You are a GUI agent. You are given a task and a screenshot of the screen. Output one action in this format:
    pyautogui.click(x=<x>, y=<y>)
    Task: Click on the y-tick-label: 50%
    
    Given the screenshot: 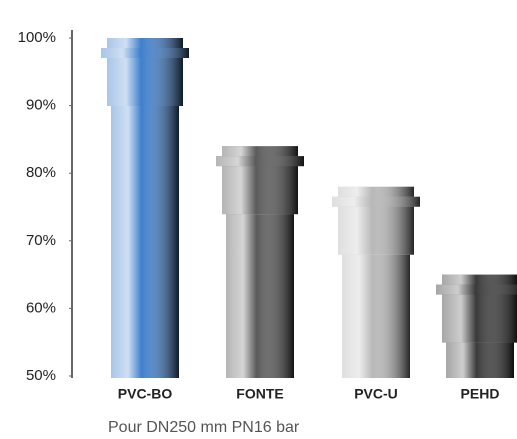 What is the action you would take?
    pyautogui.click(x=41, y=375)
    